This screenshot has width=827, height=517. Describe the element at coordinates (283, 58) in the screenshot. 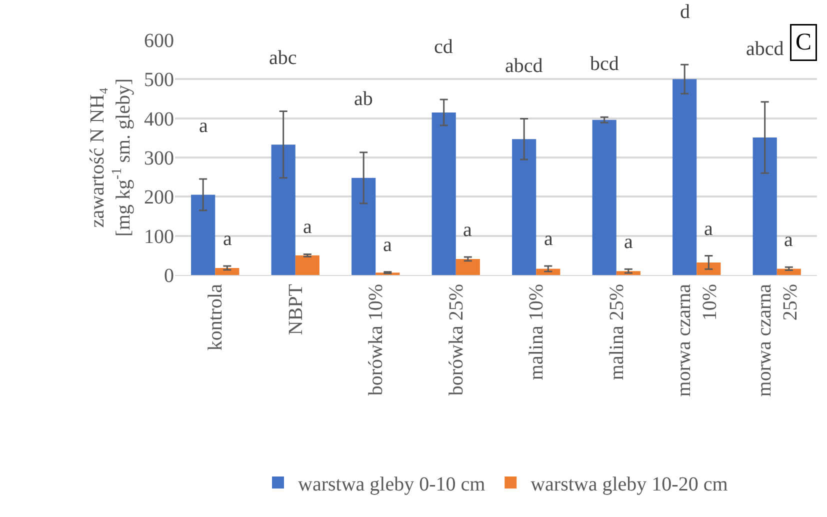

I see `annotation: abc` at that location.